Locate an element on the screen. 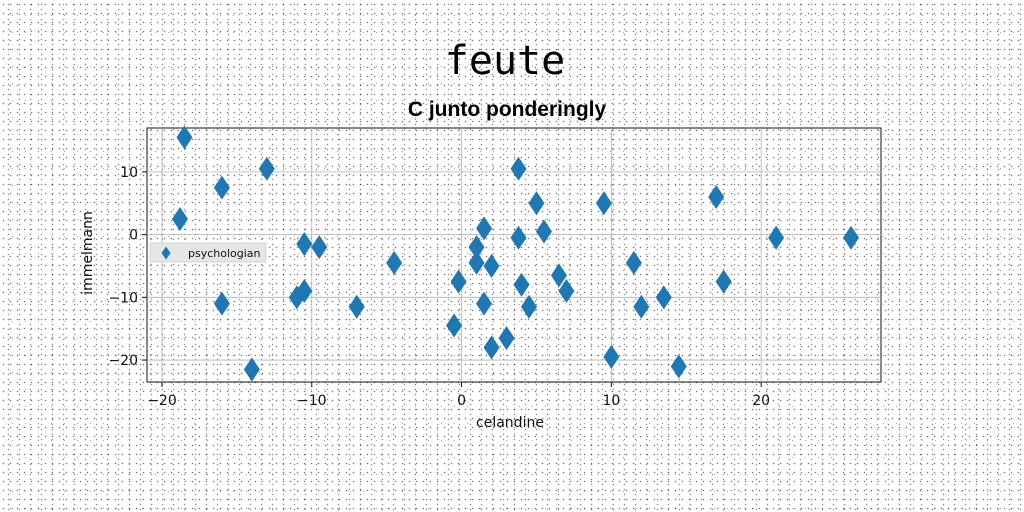 The height and width of the screenshot is (512, 1024). x-tick-label: 20 is located at coordinates (761, 401).